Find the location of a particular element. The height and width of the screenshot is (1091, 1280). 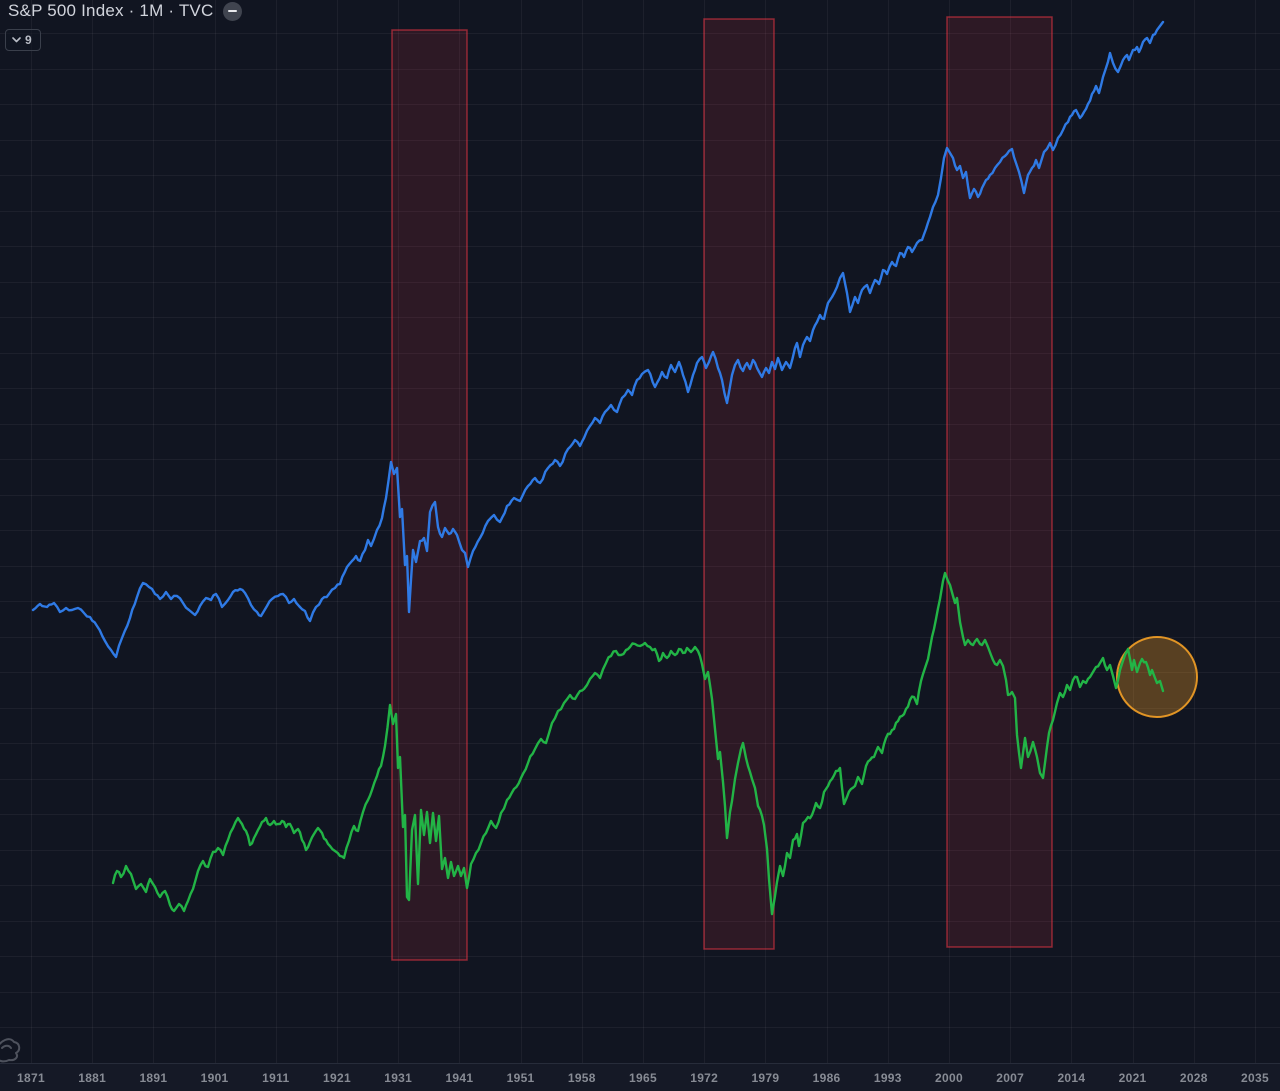

time-axis-label: 2035 is located at coordinates (1255, 1078).